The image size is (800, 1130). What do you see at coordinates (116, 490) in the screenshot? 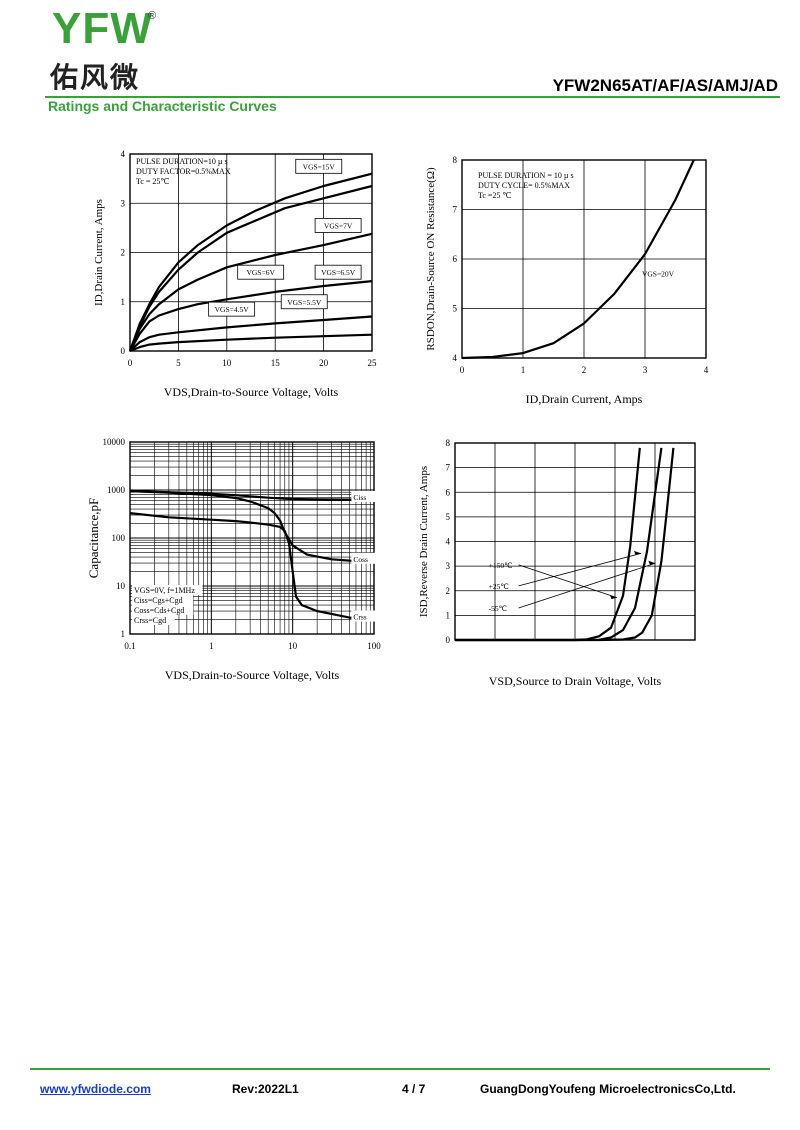
I see `y-tick-label: 1000` at bounding box center [116, 490].